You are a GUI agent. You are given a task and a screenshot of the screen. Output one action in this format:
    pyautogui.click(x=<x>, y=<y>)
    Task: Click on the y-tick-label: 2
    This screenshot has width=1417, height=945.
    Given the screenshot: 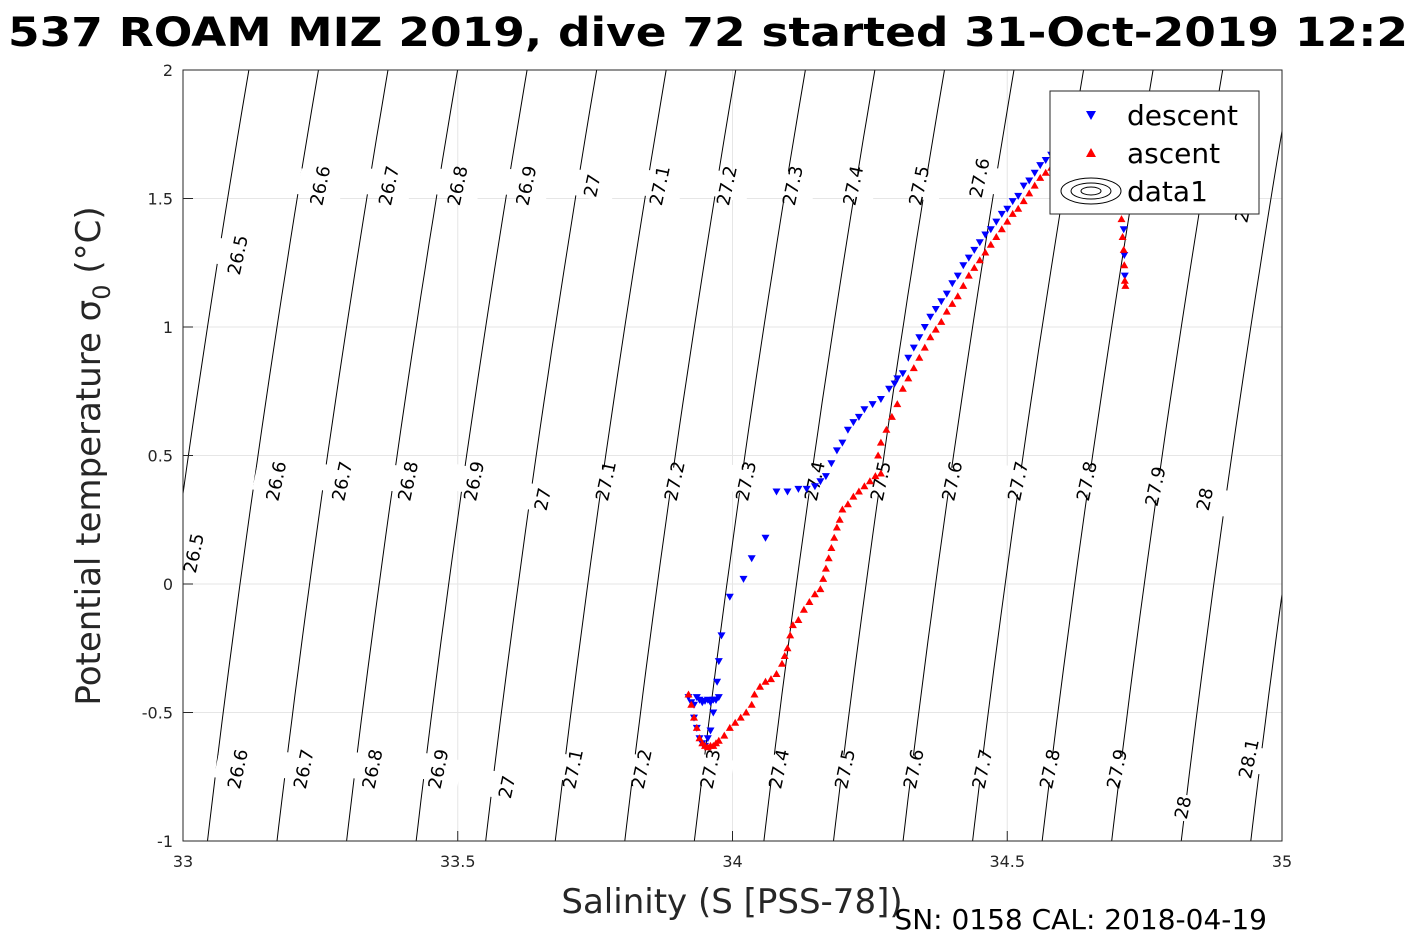 What is the action you would take?
    pyautogui.click(x=168, y=70)
    